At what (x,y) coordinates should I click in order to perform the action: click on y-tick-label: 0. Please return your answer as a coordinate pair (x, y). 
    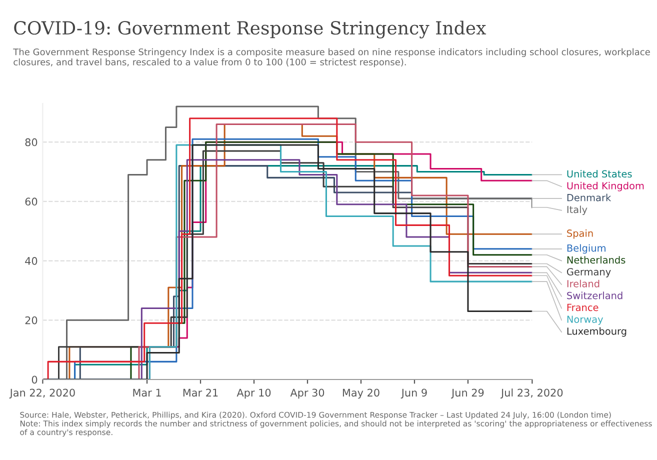
    Looking at the image, I should click on (35, 380).